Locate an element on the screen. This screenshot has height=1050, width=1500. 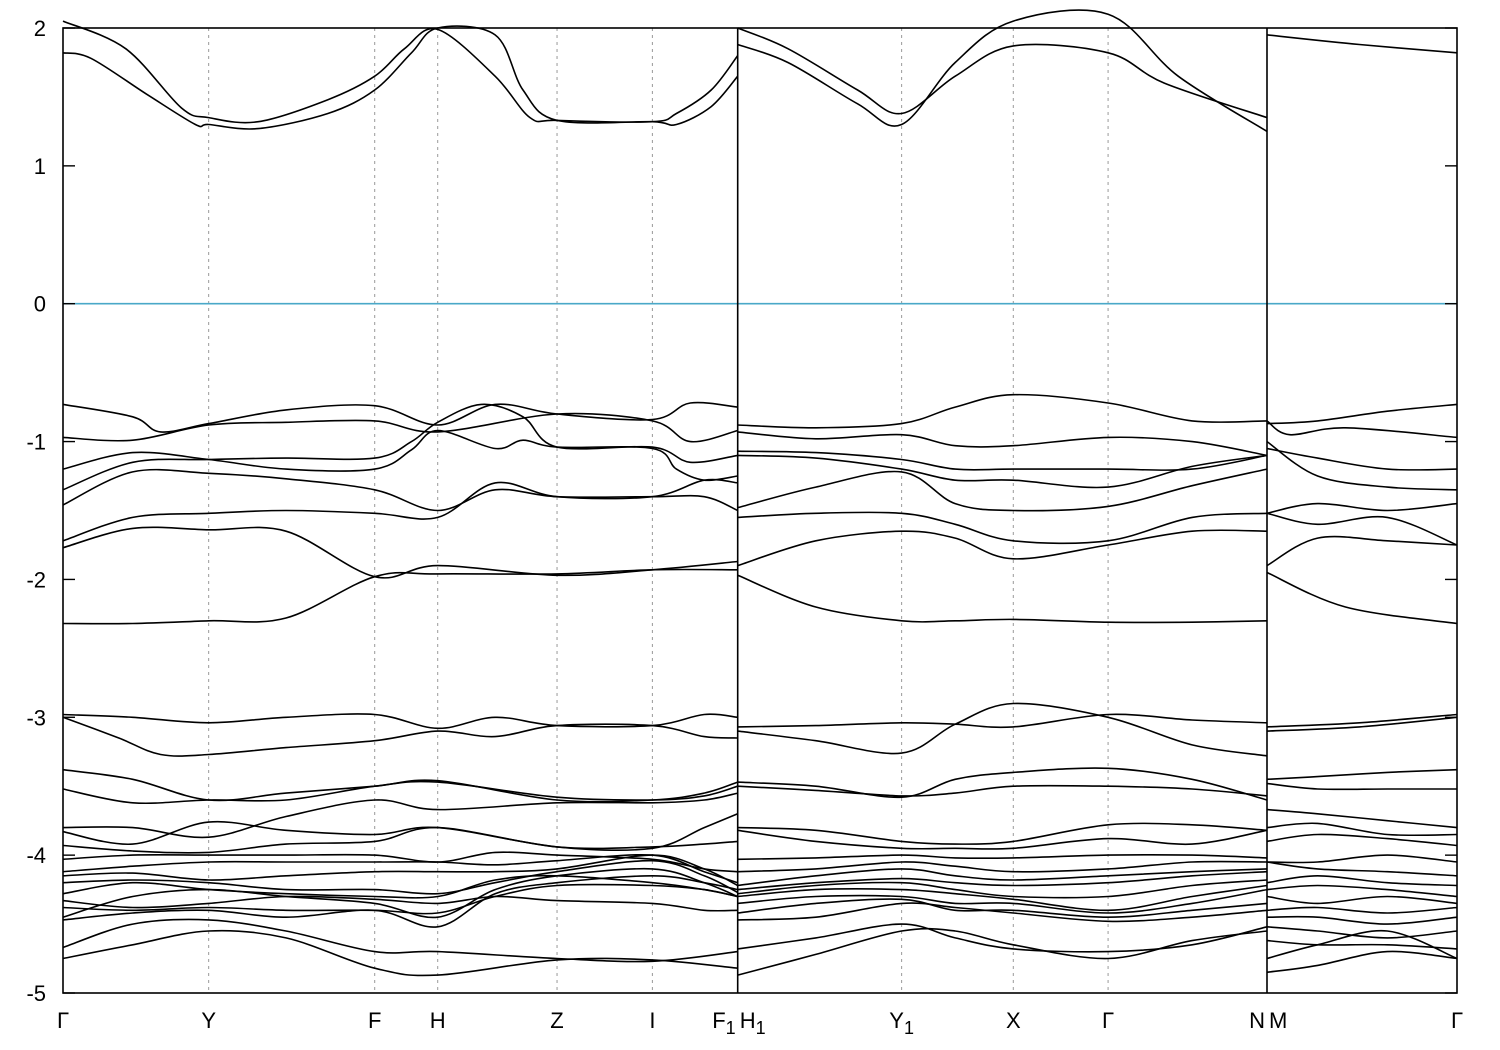
x-axis-ticks: Γ Y F H Z I F1 H1 Y1 X Γ N M Γ is located at coordinates (760, 1023).